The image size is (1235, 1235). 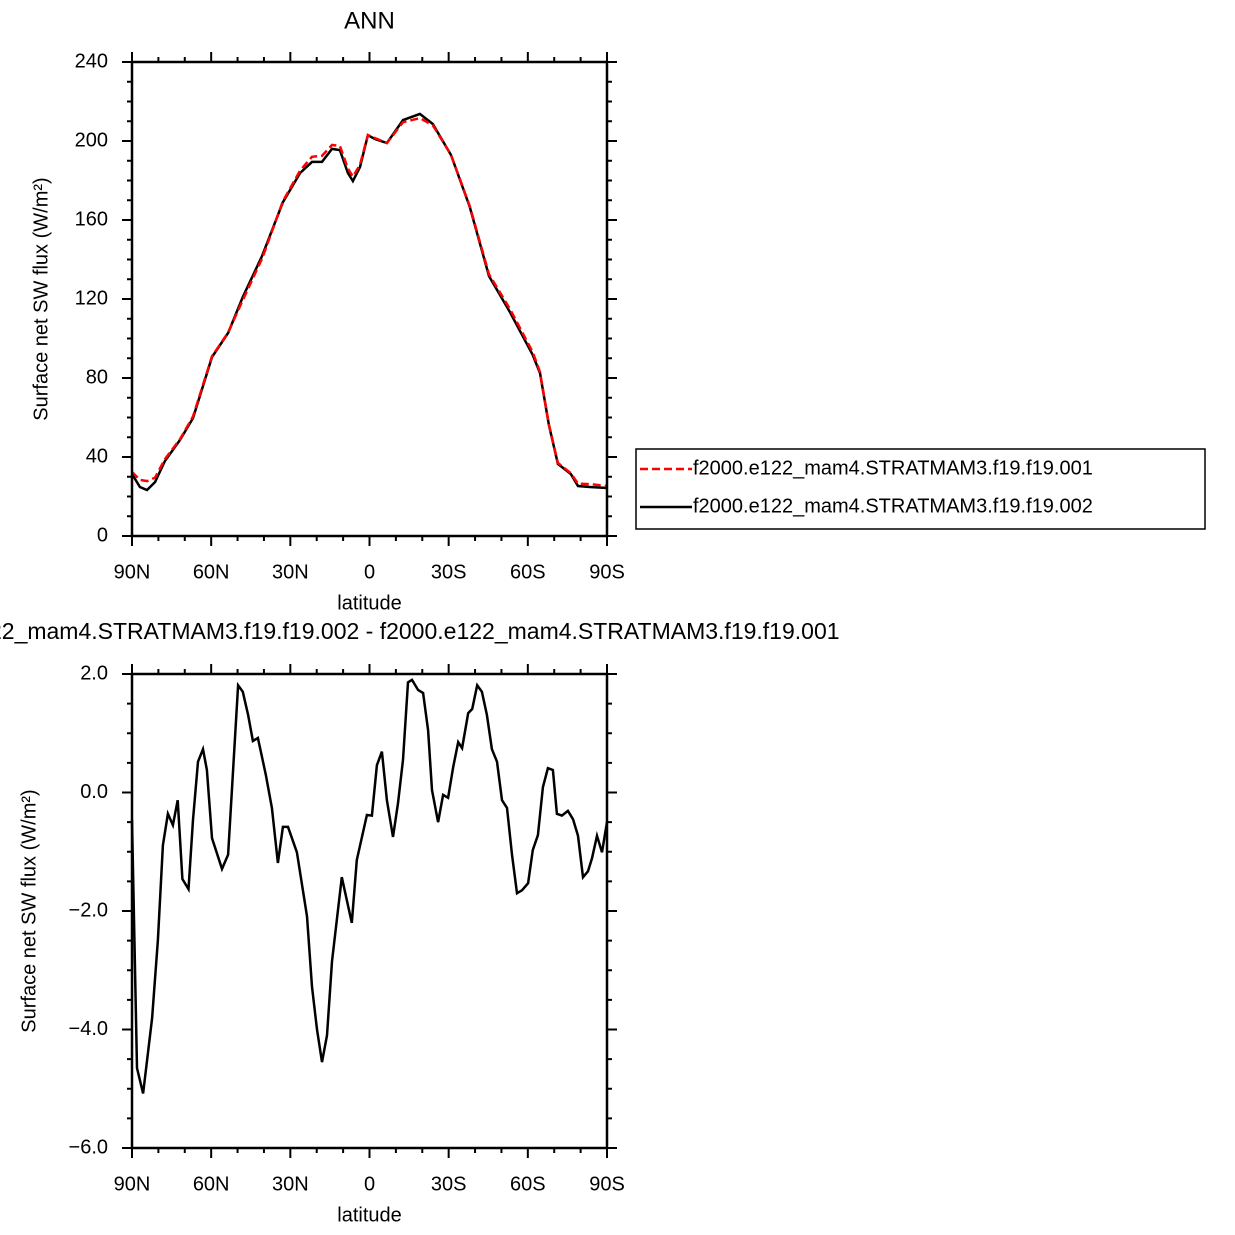 I want to click on y-tick-label: 120, so click(x=91, y=298).